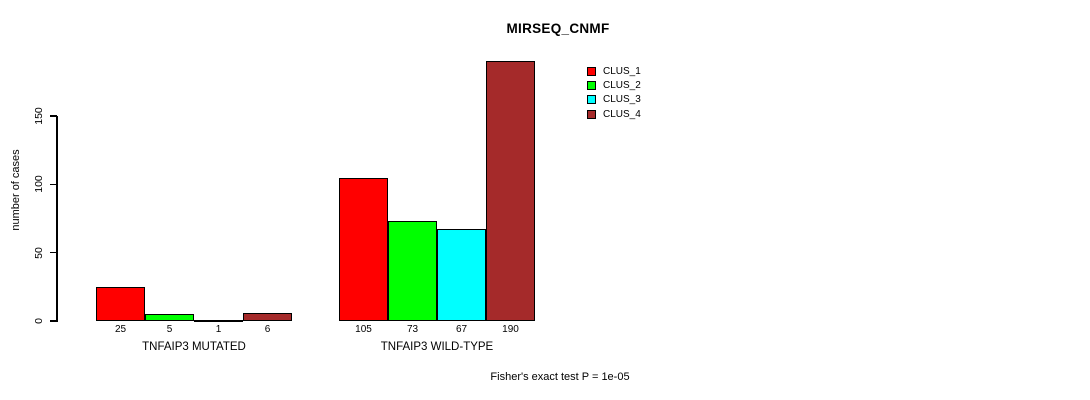 Image resolution: width=1090 pixels, height=400 pixels. Describe the element at coordinates (218, 320) in the screenshot. I see `bar-clus_3-group1` at that location.